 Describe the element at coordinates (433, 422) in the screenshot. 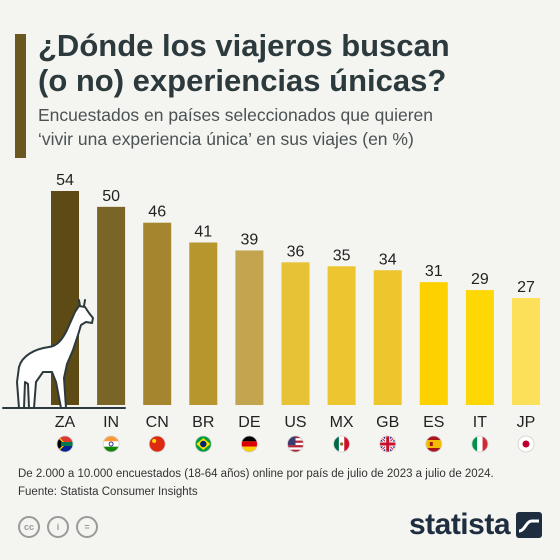

I see `category-label-es: ES` at that location.